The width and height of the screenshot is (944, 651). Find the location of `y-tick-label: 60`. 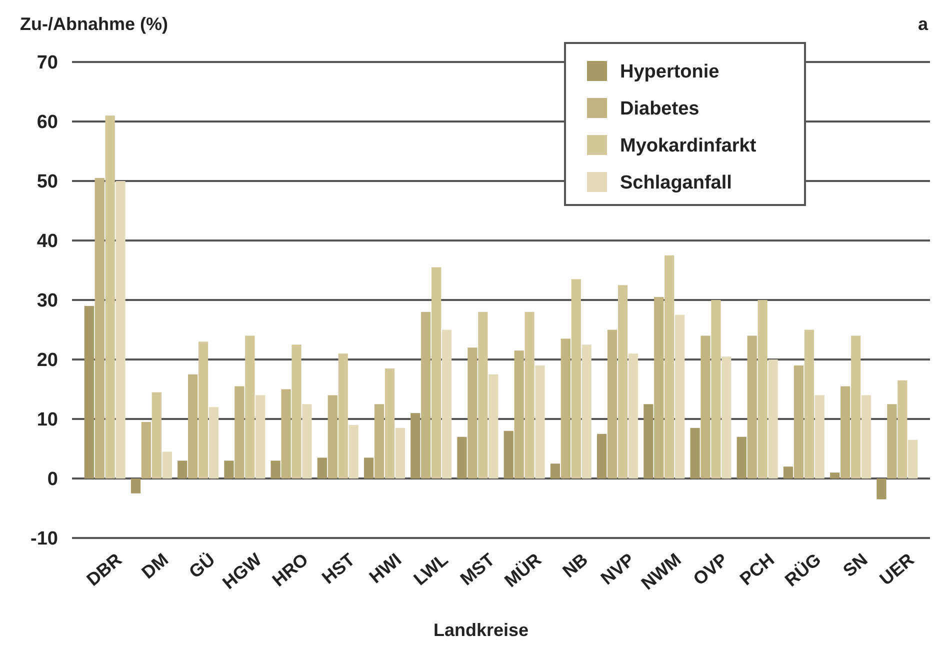

y-tick-label: 60 is located at coordinates (47, 123).